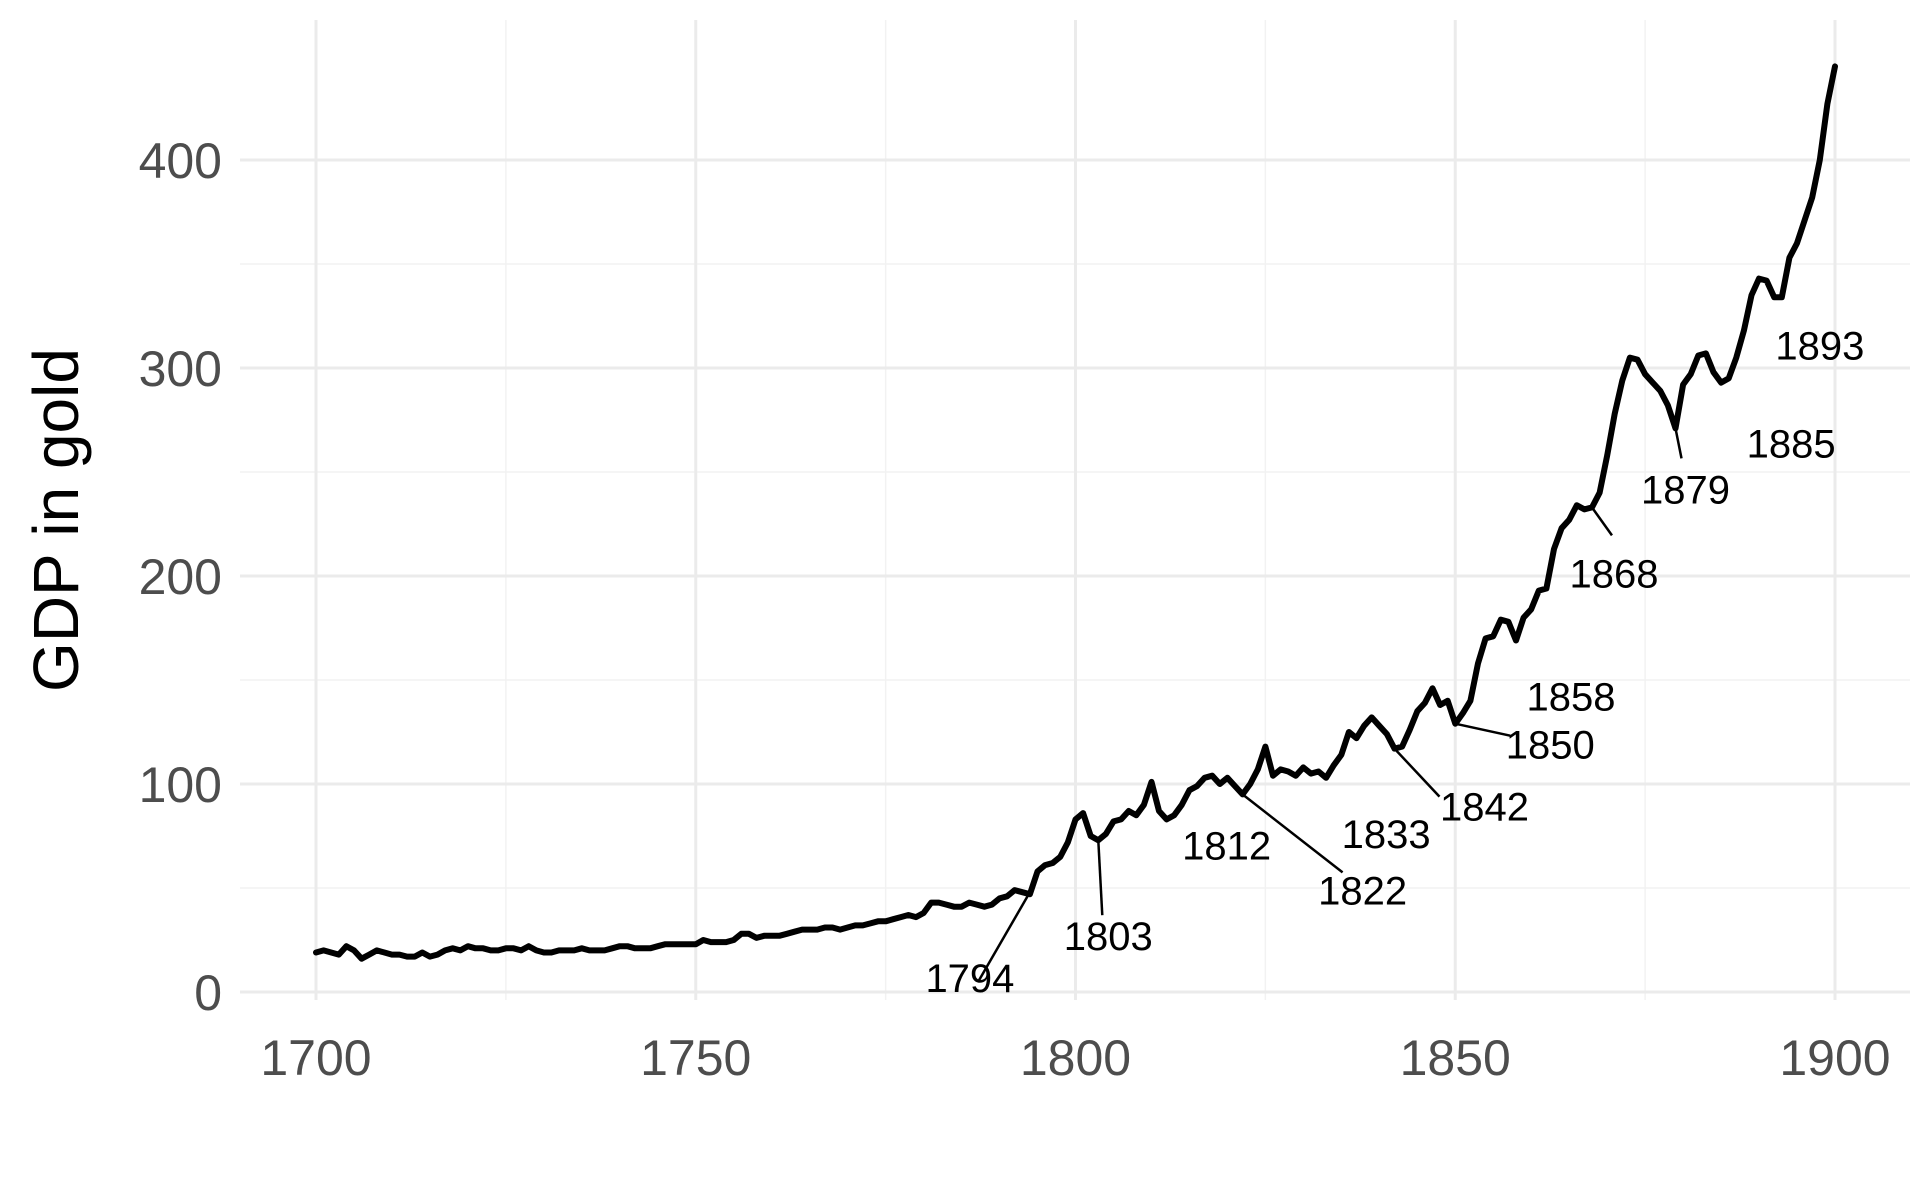 The height and width of the screenshot is (1187, 1921). Describe the element at coordinates (1571, 697) in the screenshot. I see `annotation-label: 1858` at that location.